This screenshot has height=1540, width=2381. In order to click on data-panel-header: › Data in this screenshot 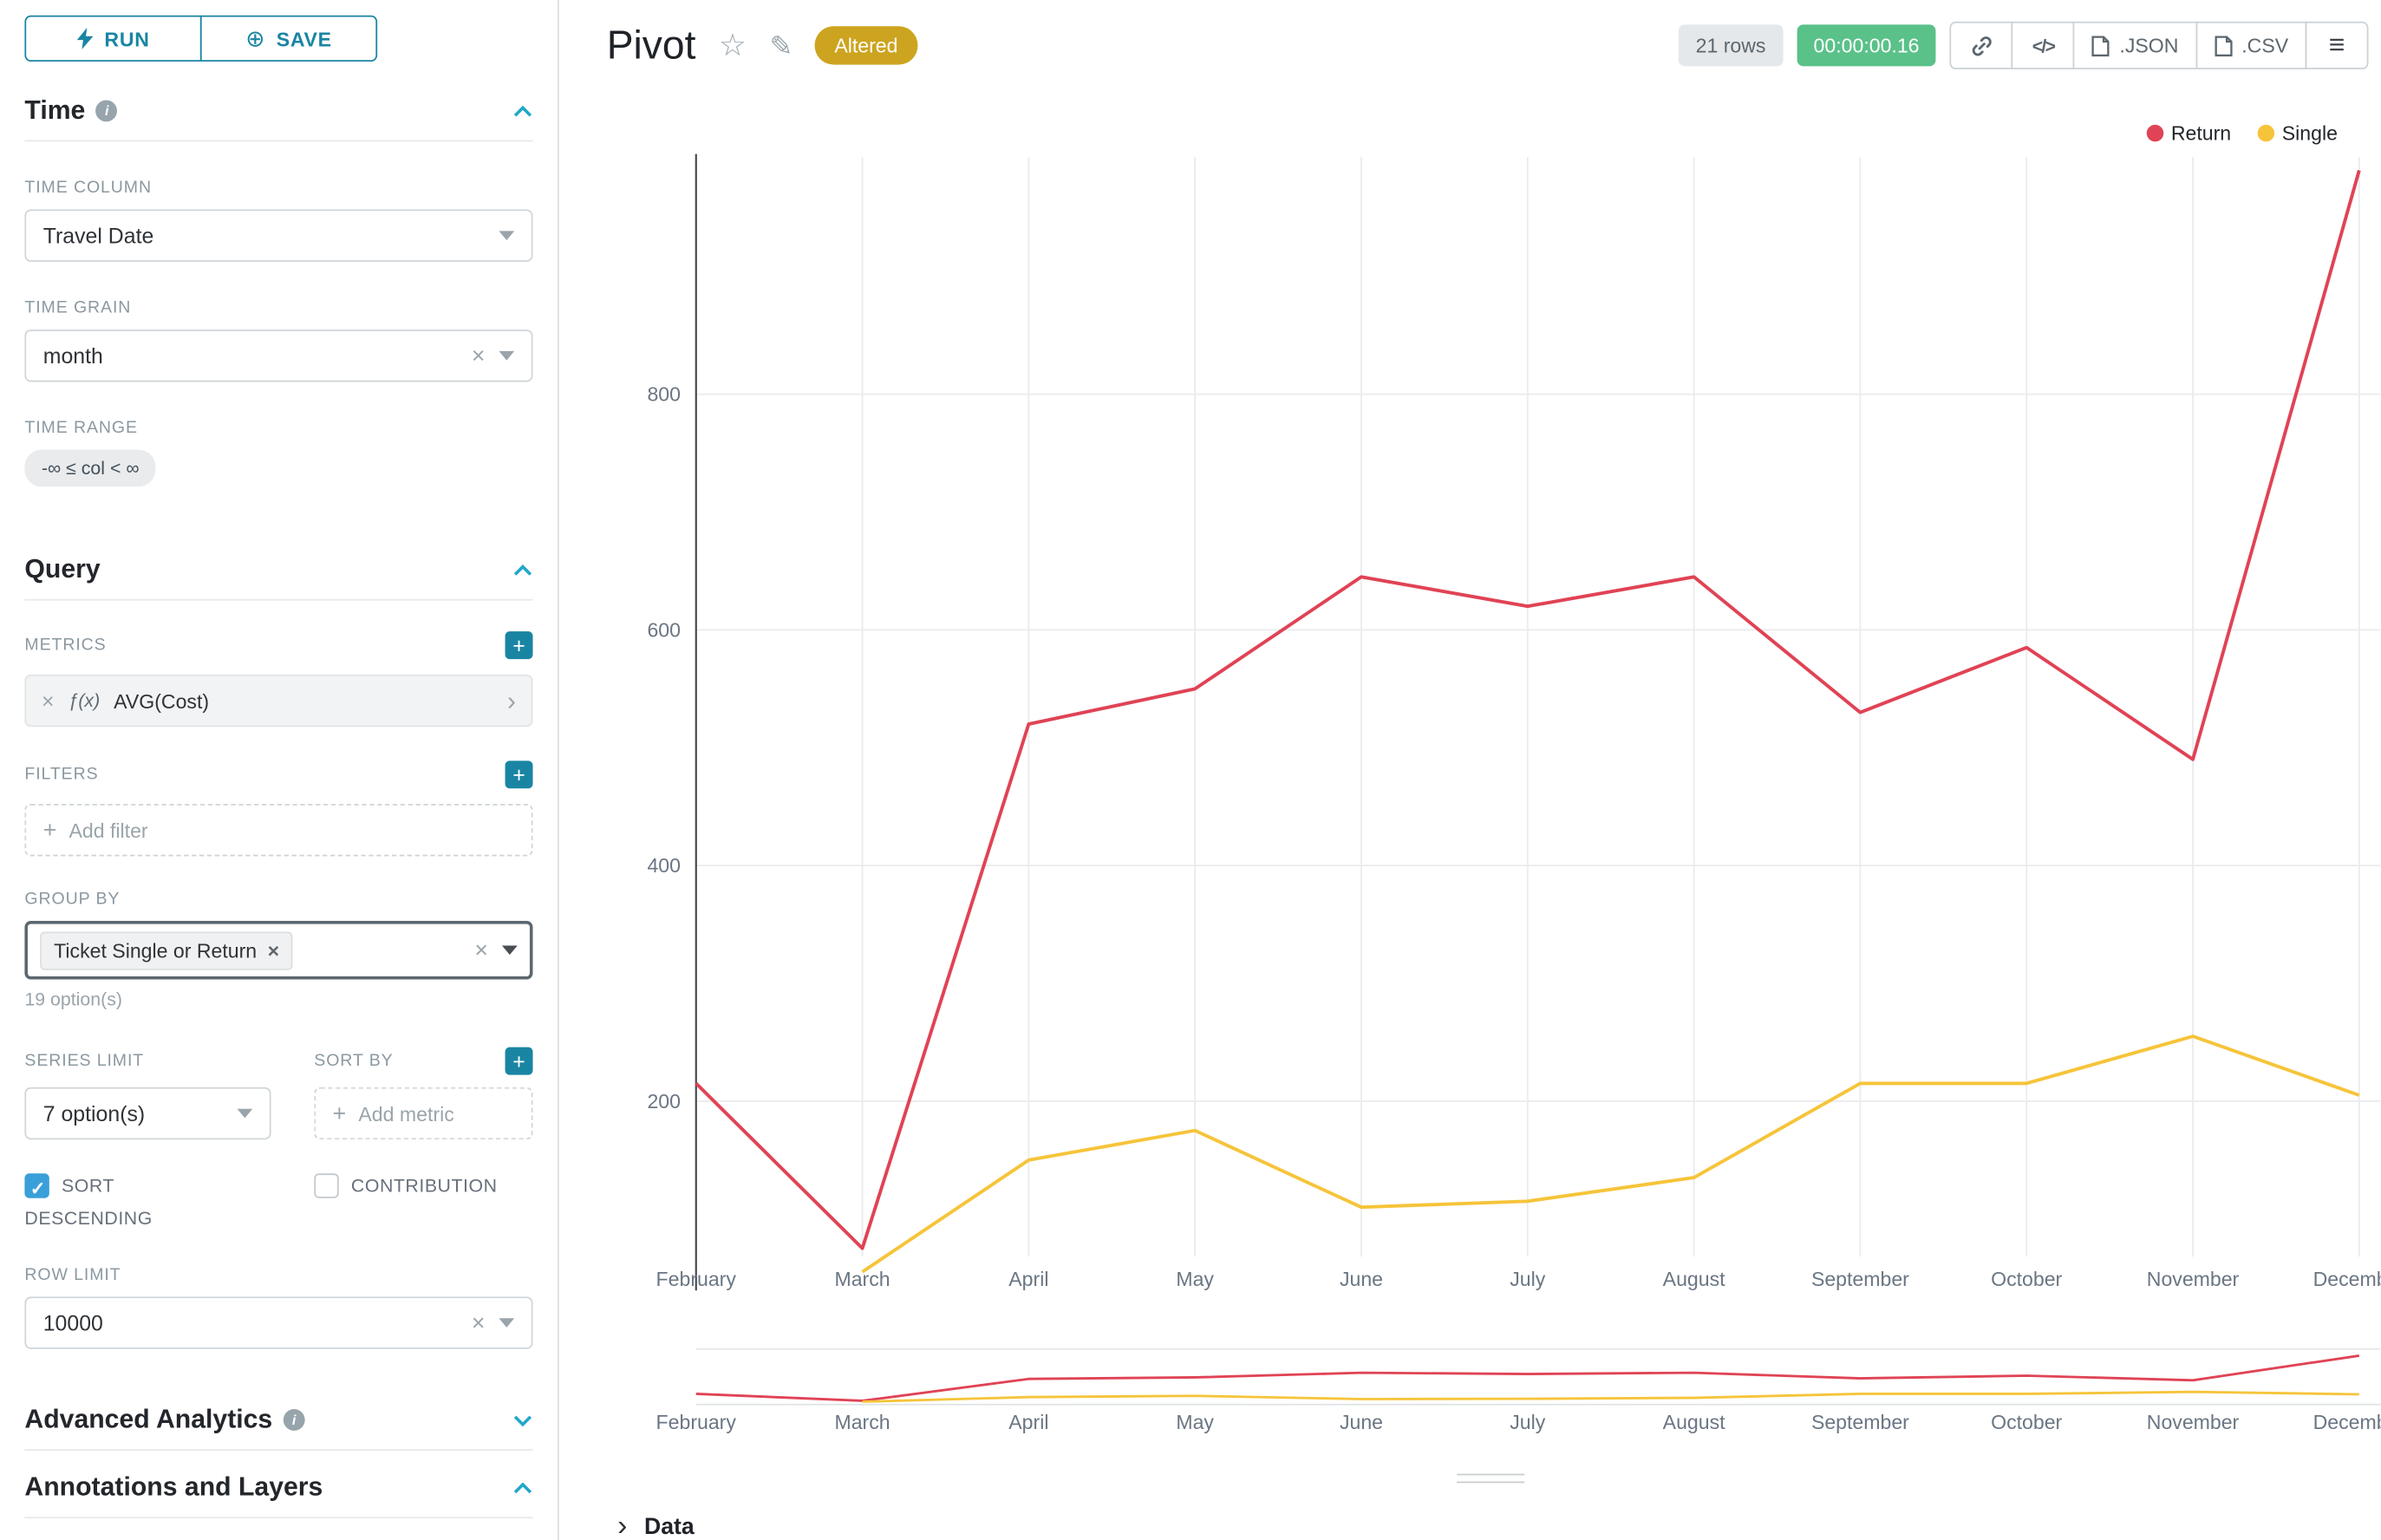, I will do `click(1470, 1520)`.